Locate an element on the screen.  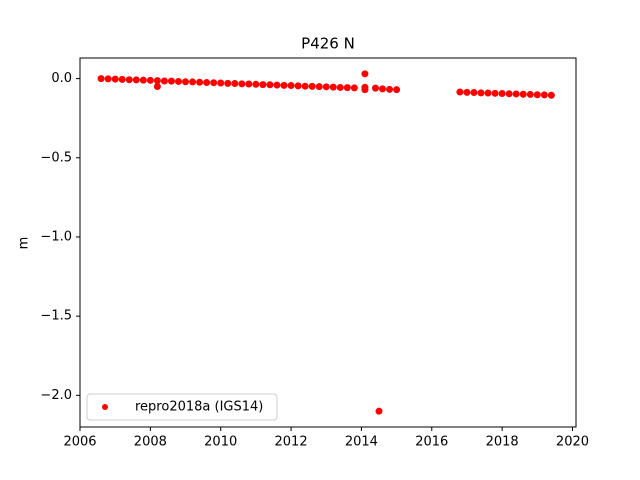
y-tick-label: −1.0 is located at coordinates (56, 236).